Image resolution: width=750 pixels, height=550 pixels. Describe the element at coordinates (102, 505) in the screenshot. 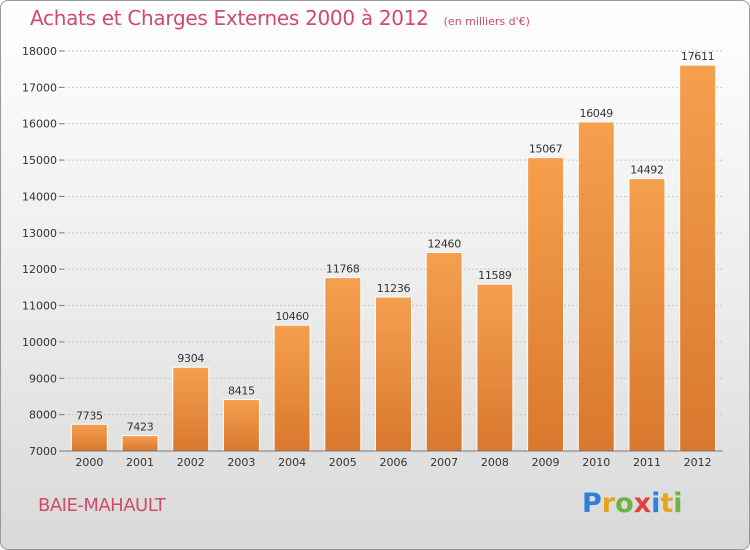

I see `commune-name: BAIE-MAHAULT` at that location.